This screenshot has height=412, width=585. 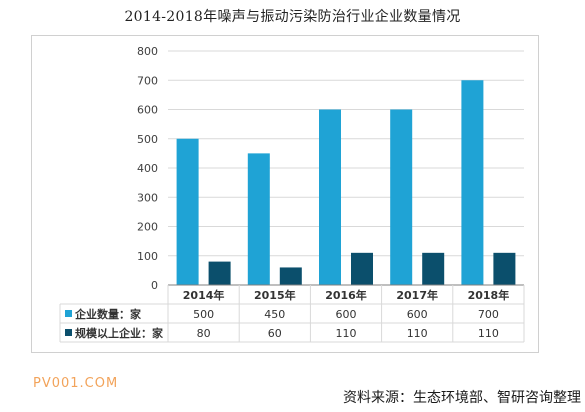 I want to click on data-table-value: 700, so click(x=488, y=314).